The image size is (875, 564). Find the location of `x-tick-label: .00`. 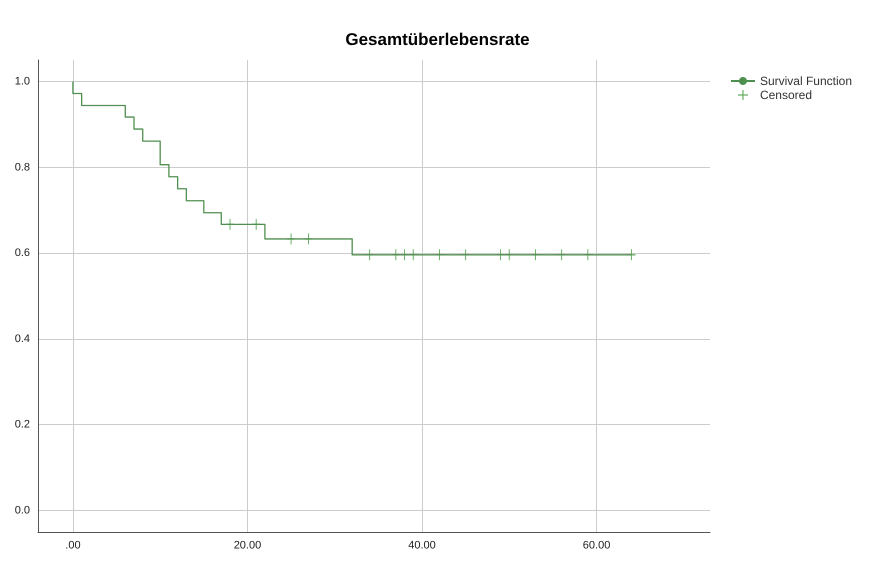

x-tick-label: .00 is located at coordinates (73, 546).